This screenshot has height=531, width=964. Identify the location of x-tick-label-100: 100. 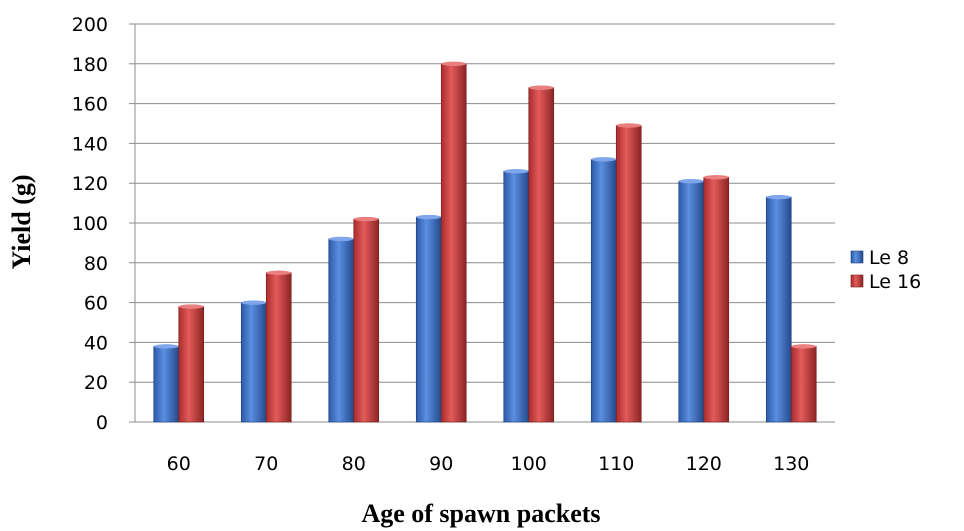
(529, 464).